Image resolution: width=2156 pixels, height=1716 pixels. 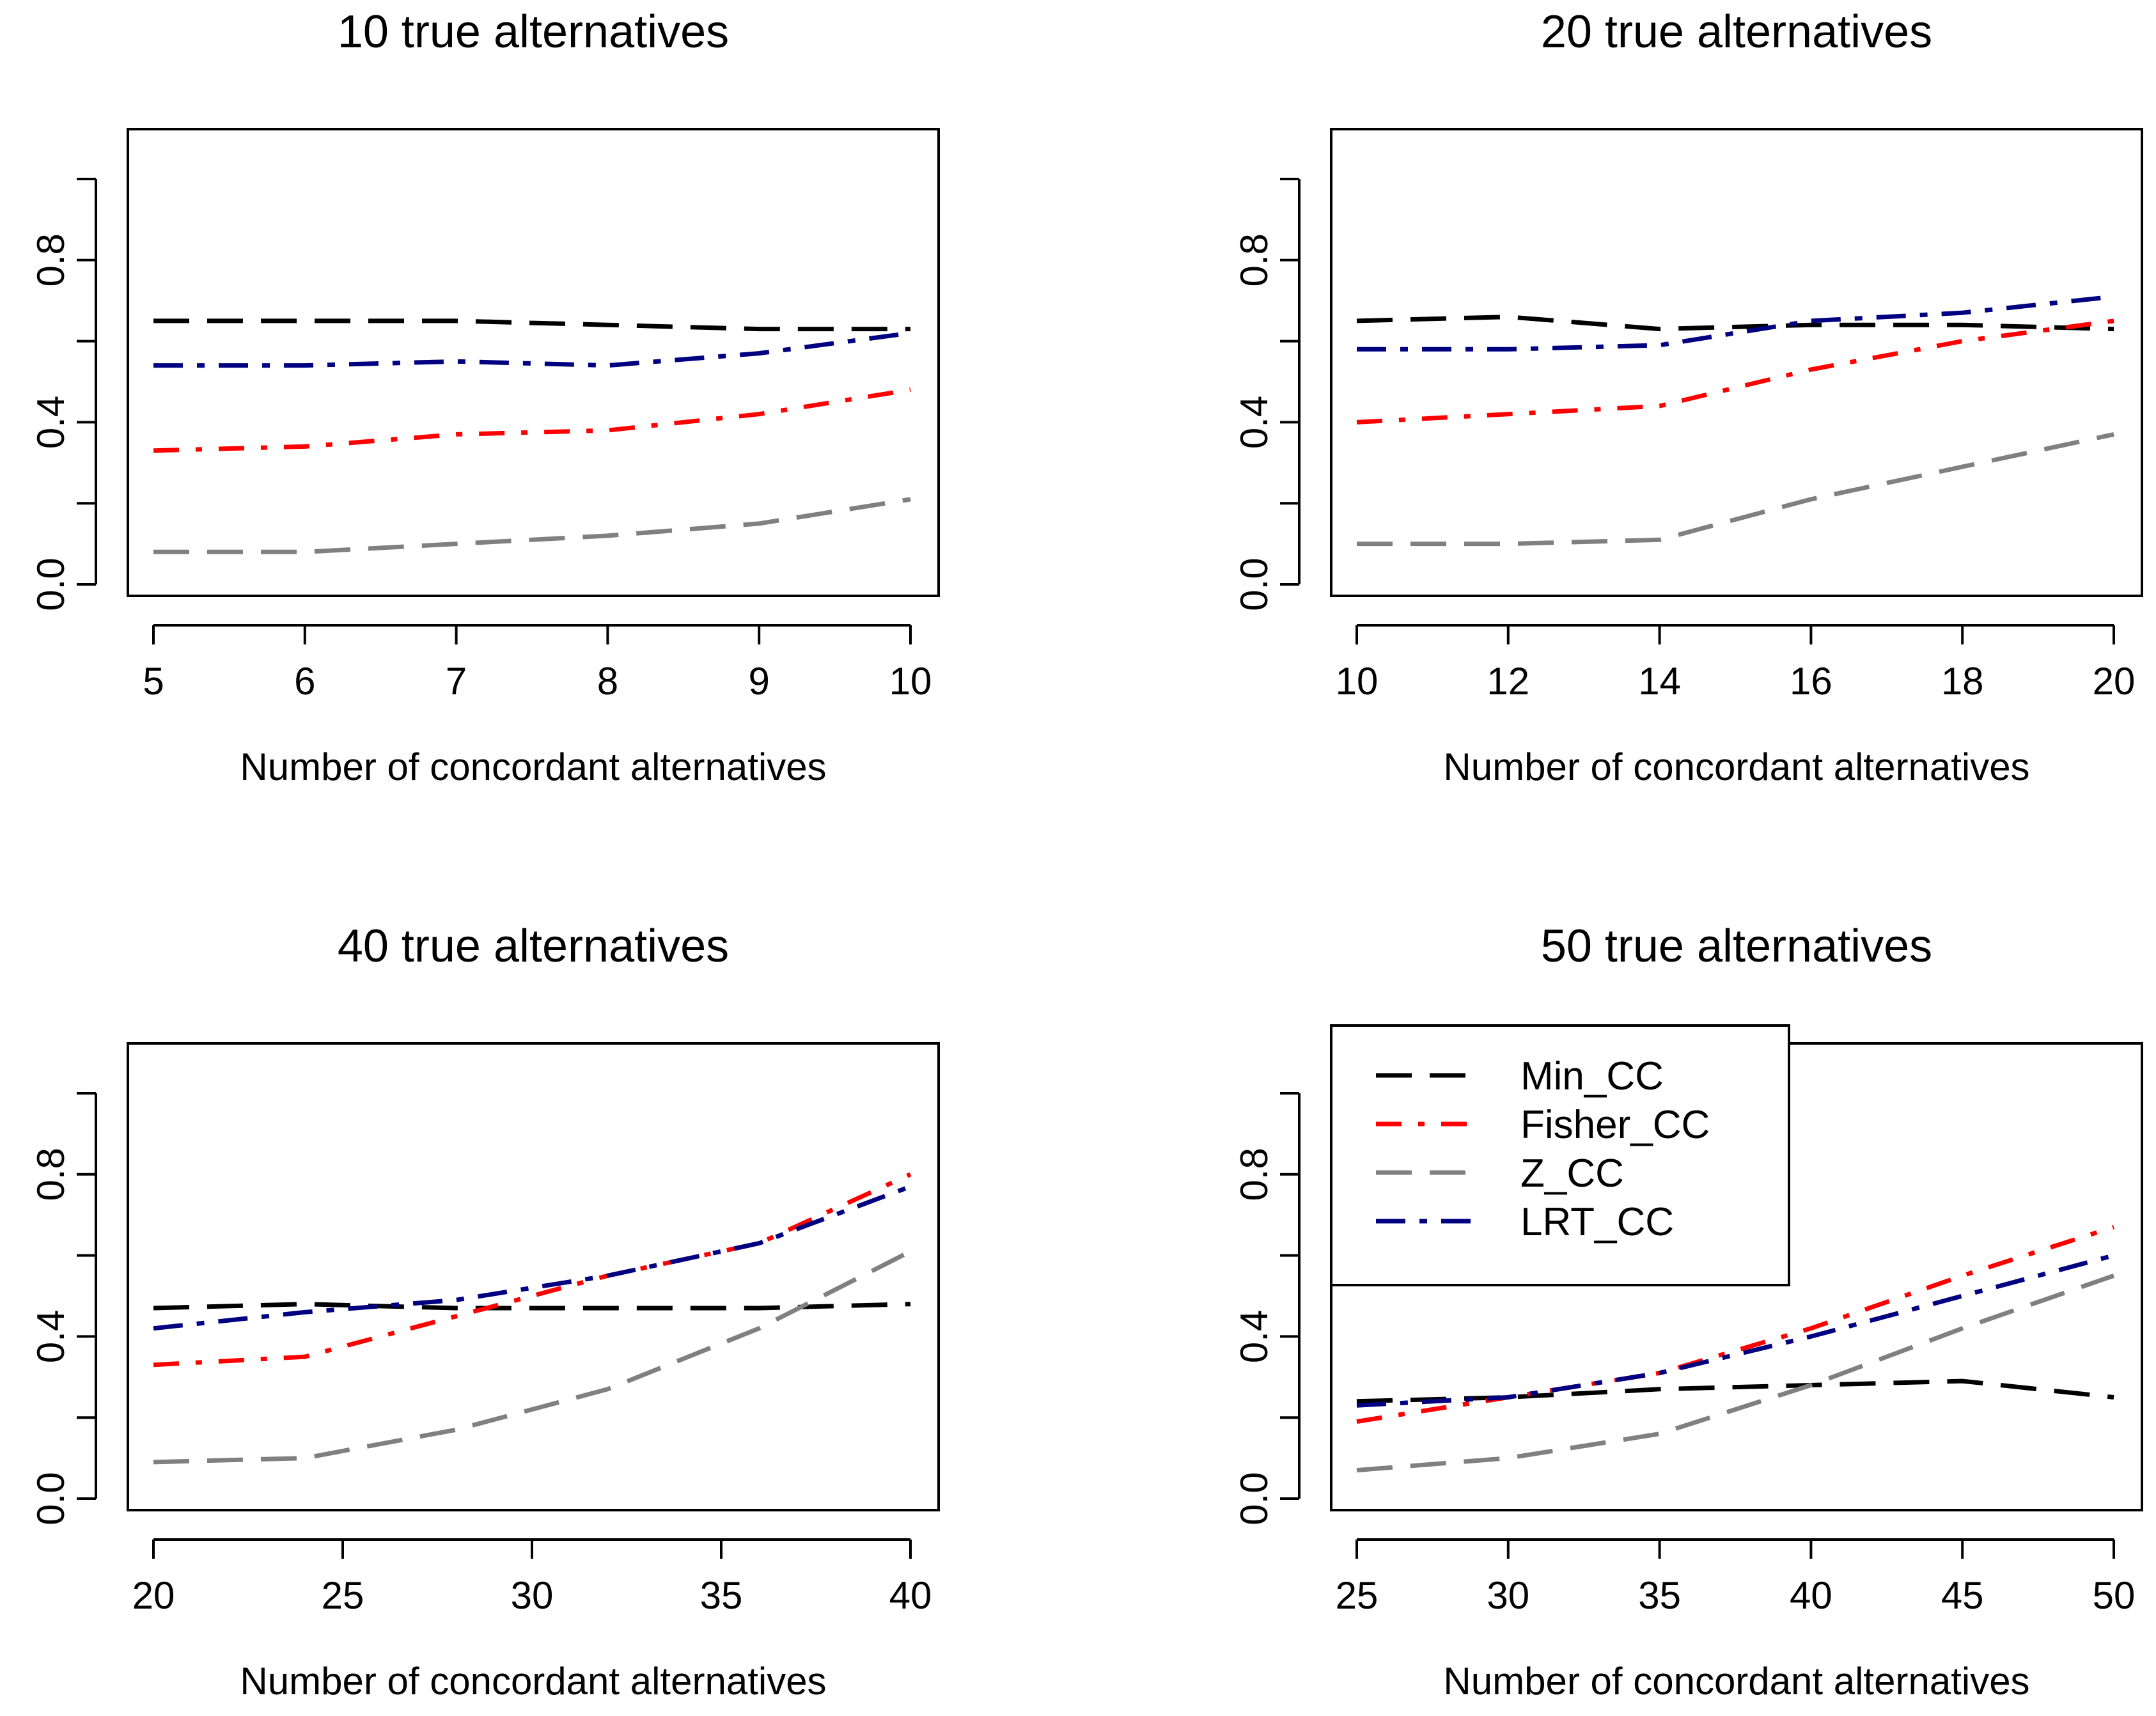 What do you see at coordinates (608, 682) in the screenshot?
I see `panel-1-x-tick-label: 8` at bounding box center [608, 682].